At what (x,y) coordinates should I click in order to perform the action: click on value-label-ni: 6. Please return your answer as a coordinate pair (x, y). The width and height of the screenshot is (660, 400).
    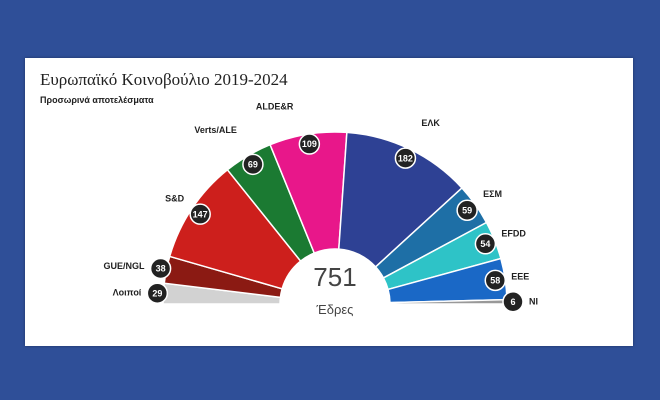
    Looking at the image, I should click on (512, 302).